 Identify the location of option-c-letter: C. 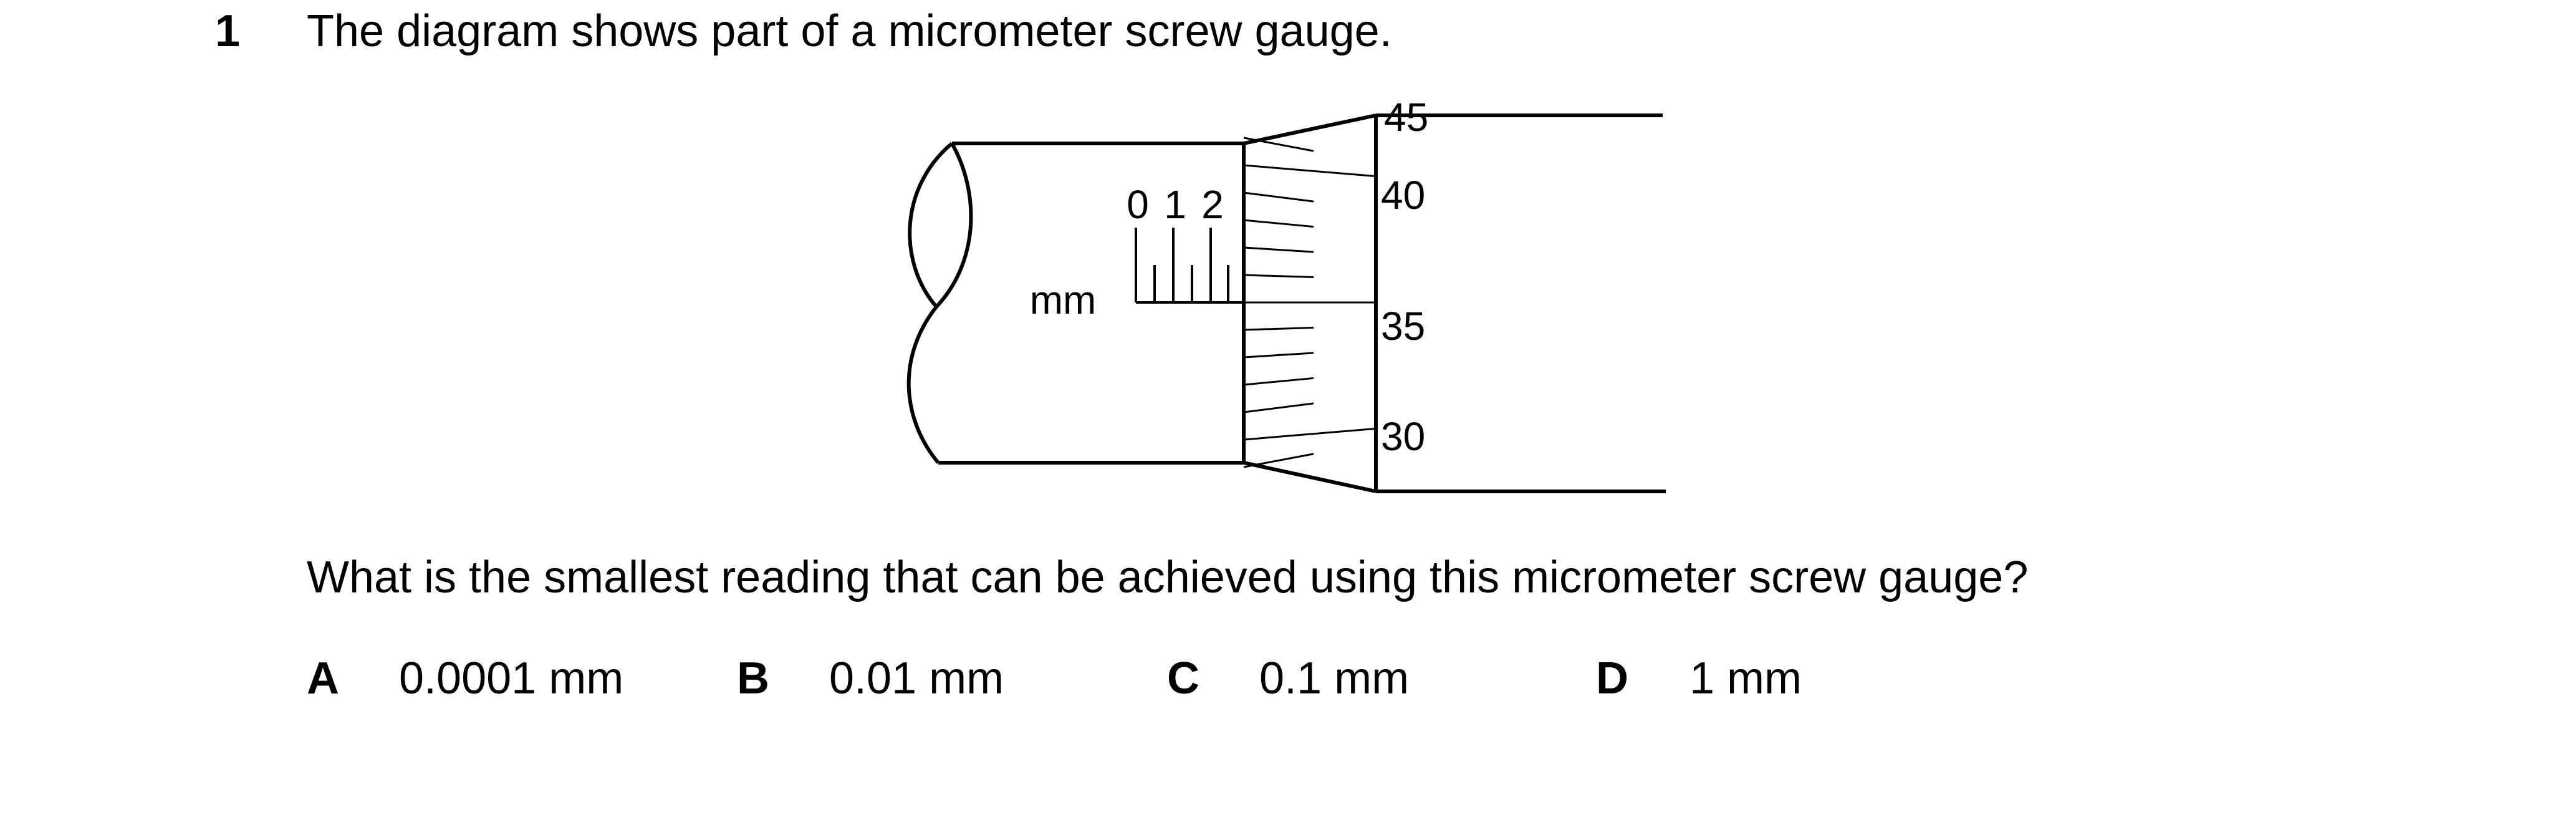
(1183, 678).